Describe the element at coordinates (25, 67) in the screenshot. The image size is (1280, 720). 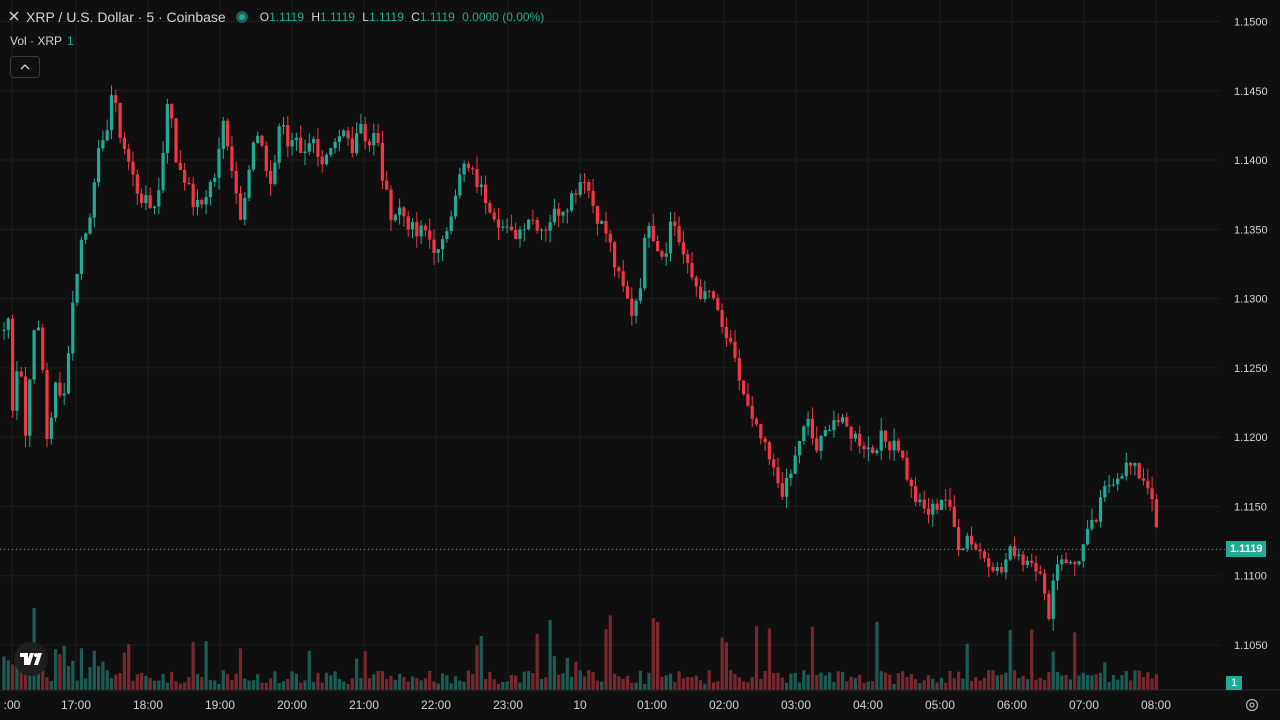
I see `collapse-legend-button` at that location.